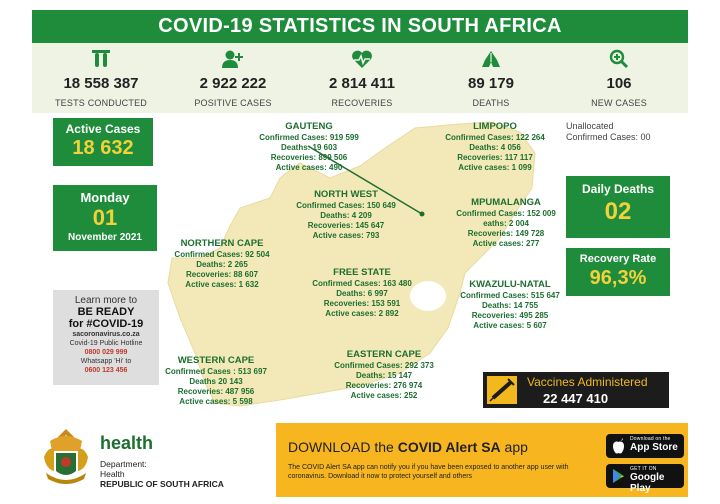 Image resolution: width=720 pixels, height=504 pixels. Describe the element at coordinates (619, 103) in the screenshot. I see `stat-label: NEW CASES` at that location.